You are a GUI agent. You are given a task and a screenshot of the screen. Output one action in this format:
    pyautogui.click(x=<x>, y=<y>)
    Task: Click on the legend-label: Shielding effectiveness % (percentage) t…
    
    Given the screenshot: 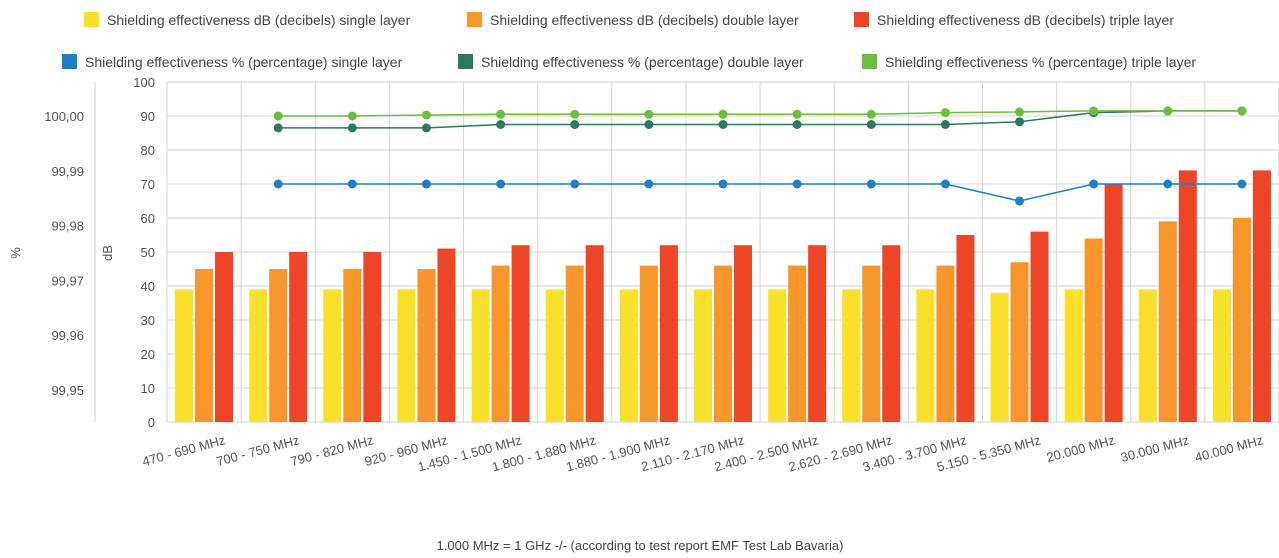 What is the action you would take?
    pyautogui.click(x=1040, y=62)
    